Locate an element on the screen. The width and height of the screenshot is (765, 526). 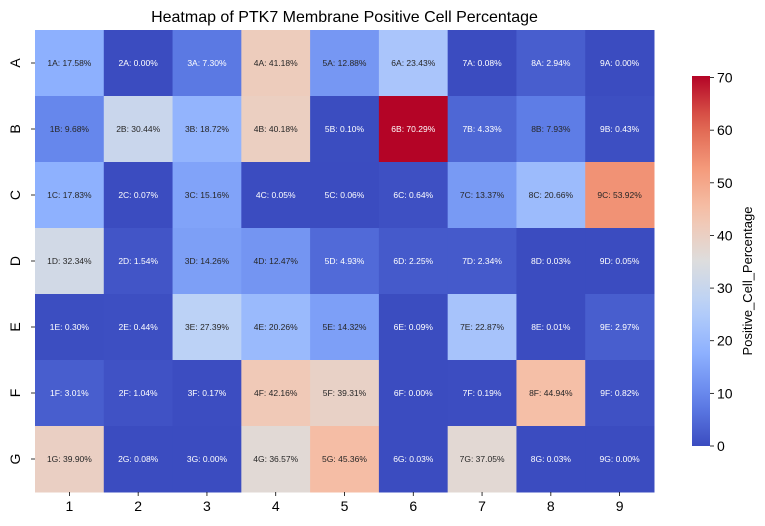
cell-annotation: 7C: 13.37% is located at coordinates (482, 195).